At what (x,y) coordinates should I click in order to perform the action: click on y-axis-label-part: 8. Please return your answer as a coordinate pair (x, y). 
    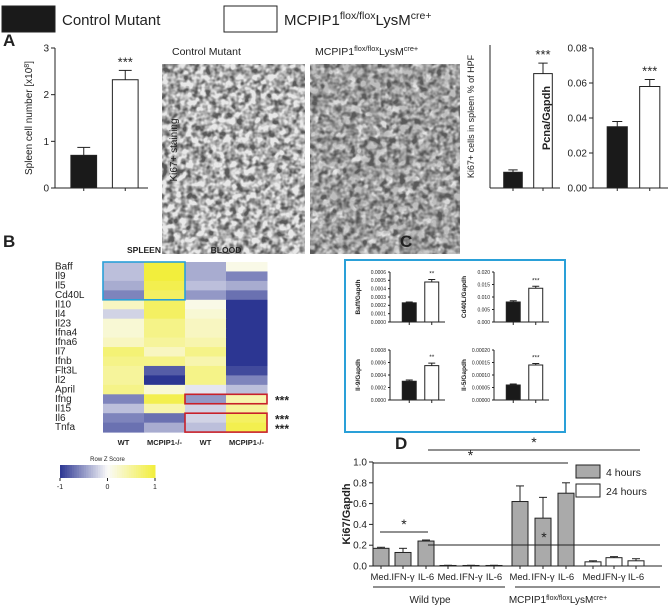
    Looking at the image, I should click on (27, 66).